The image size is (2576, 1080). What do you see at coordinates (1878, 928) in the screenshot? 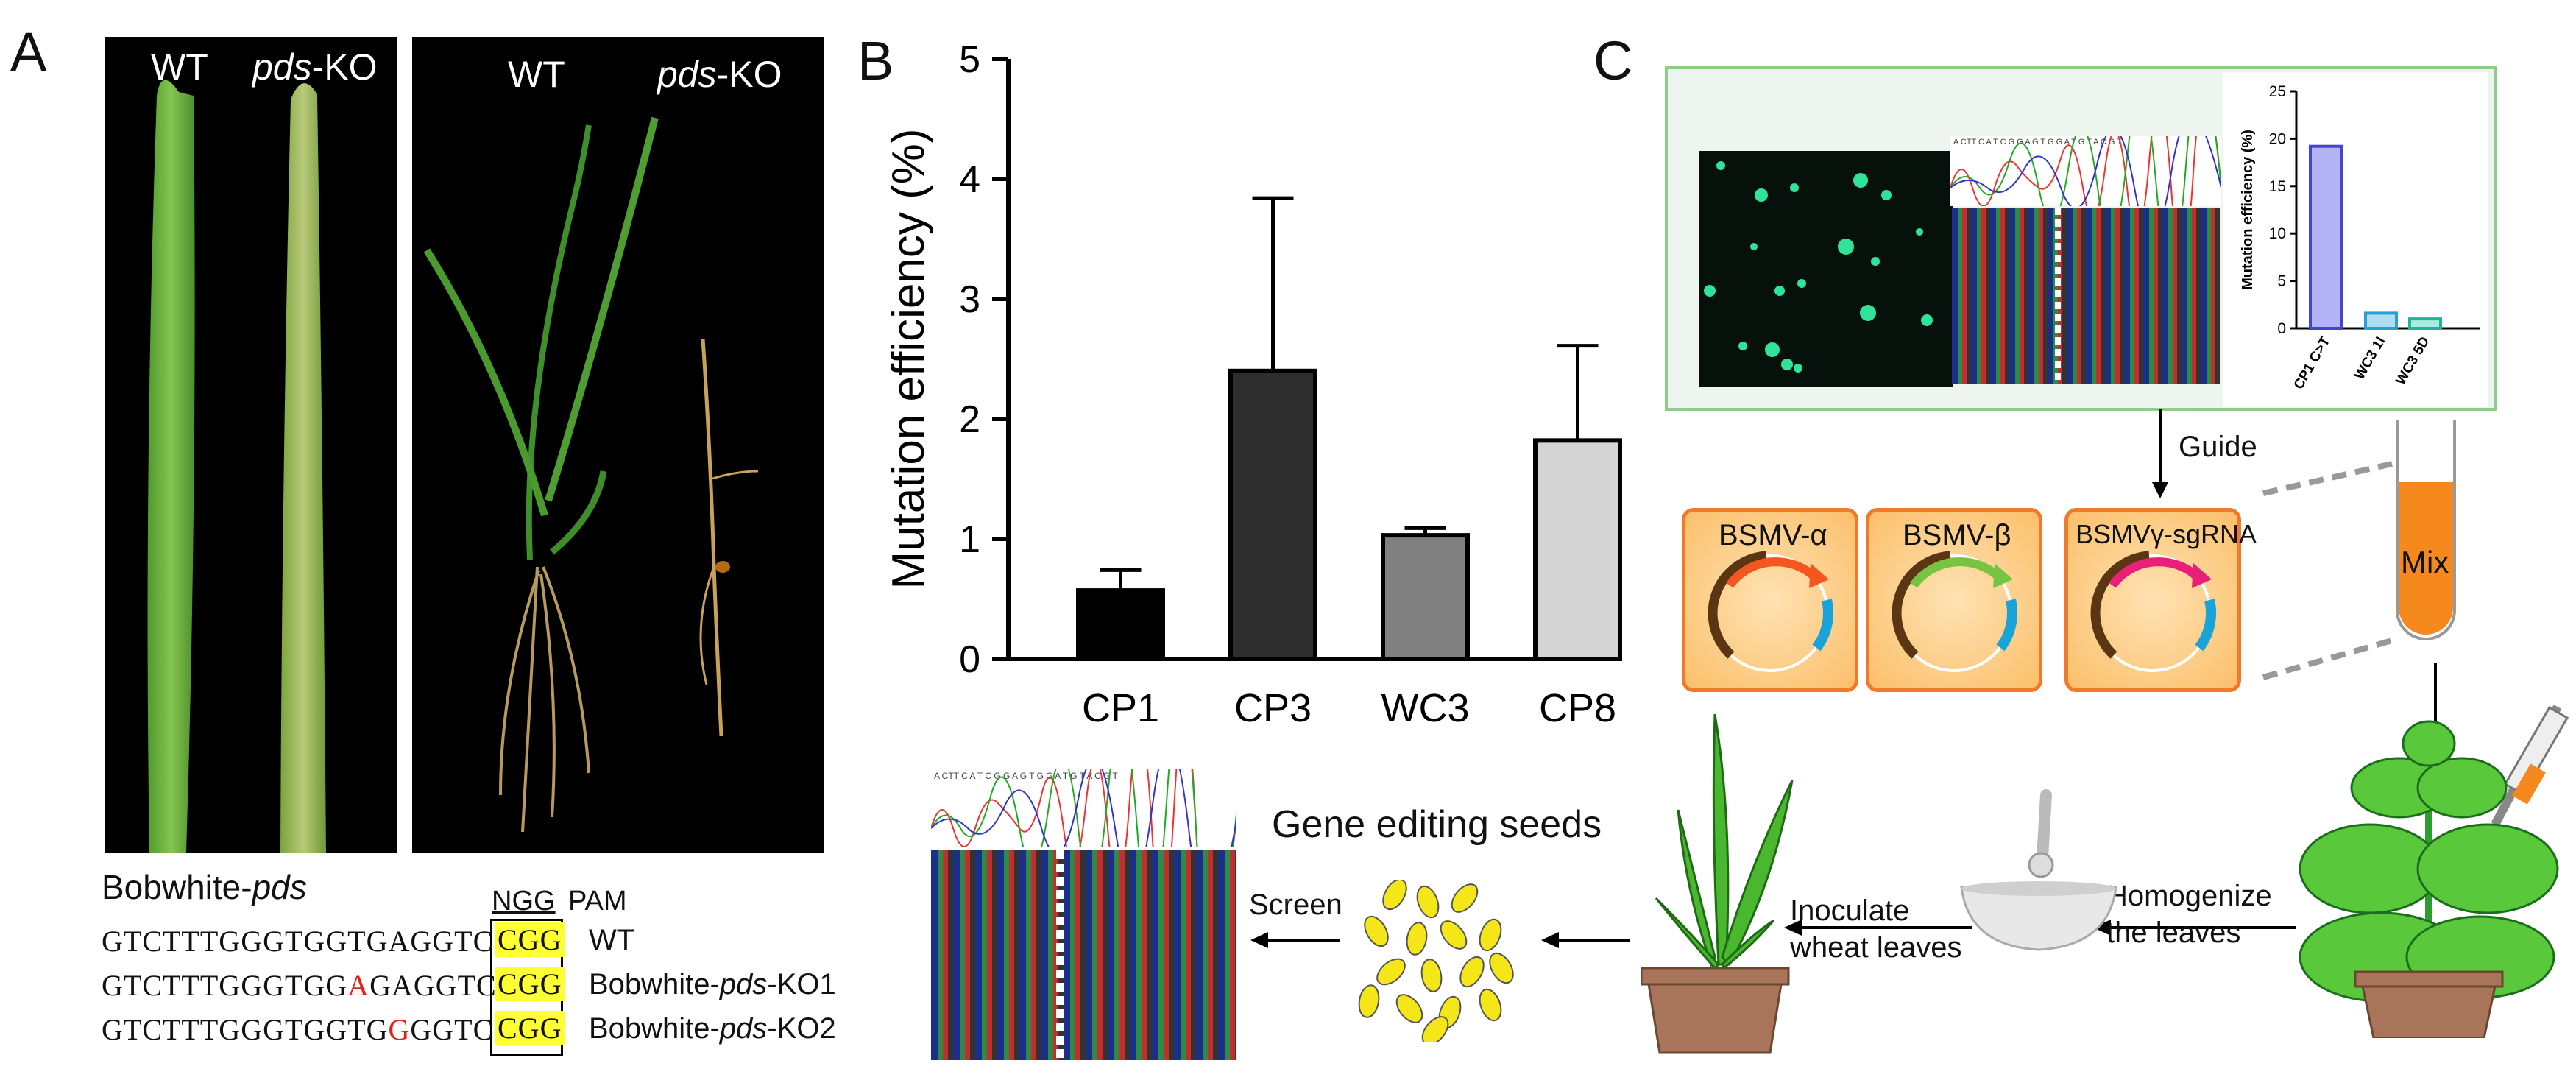
I see `inoculate-arrow` at bounding box center [1878, 928].